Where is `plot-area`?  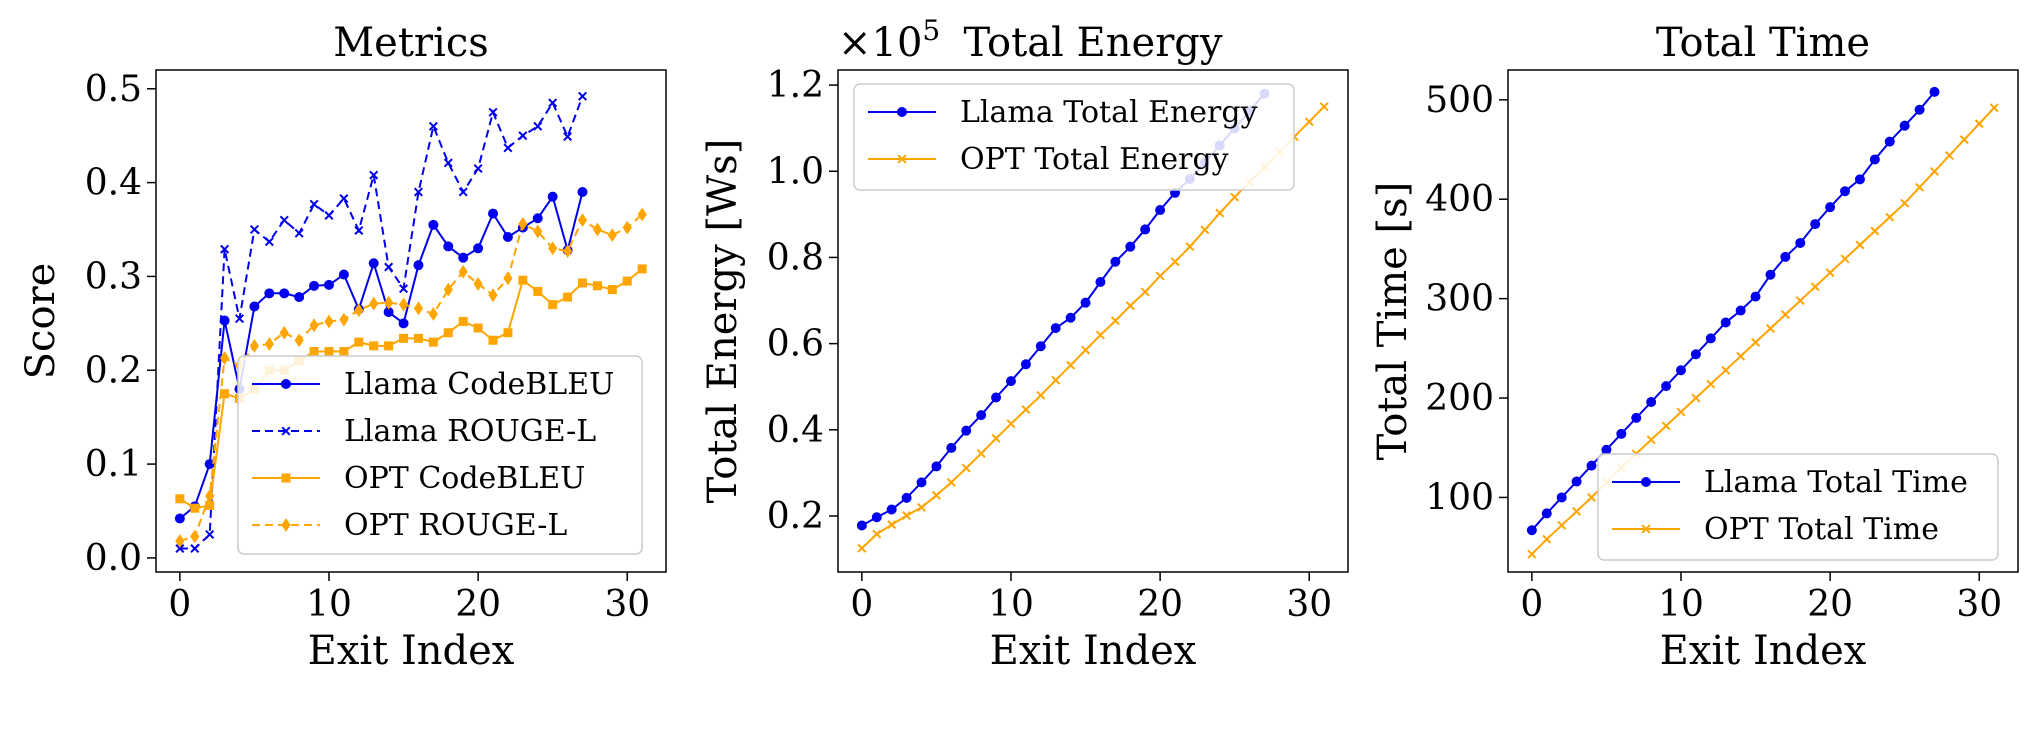 plot-area is located at coordinates (410, 322).